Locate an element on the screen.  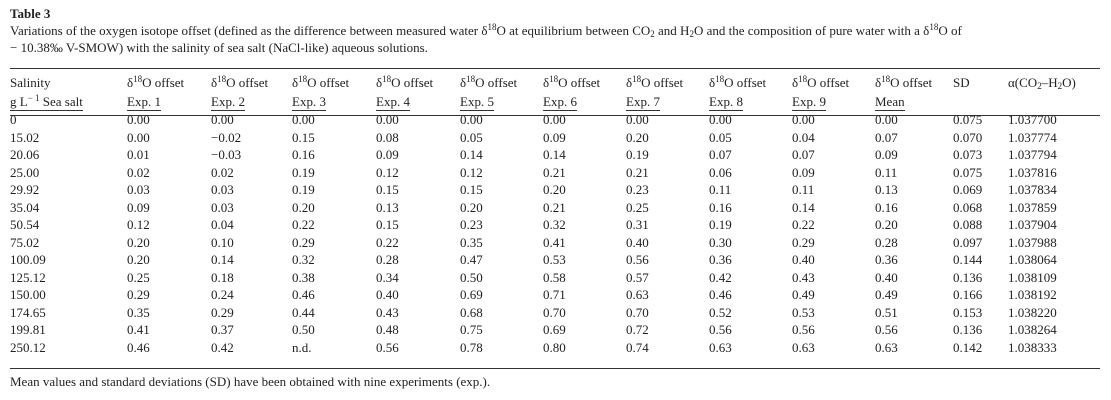
header-sd: SD is located at coordinates (961, 82).